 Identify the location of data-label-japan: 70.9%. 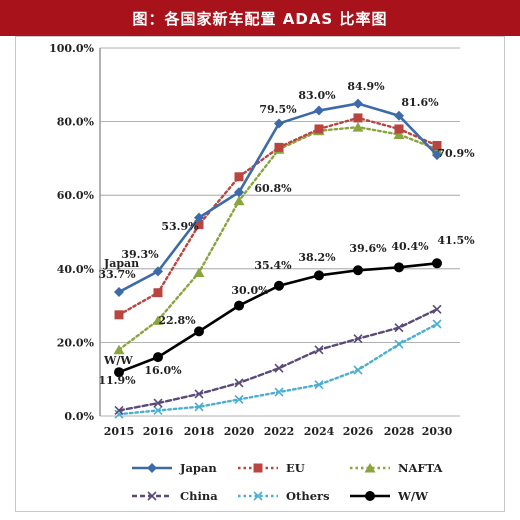
(456, 153).